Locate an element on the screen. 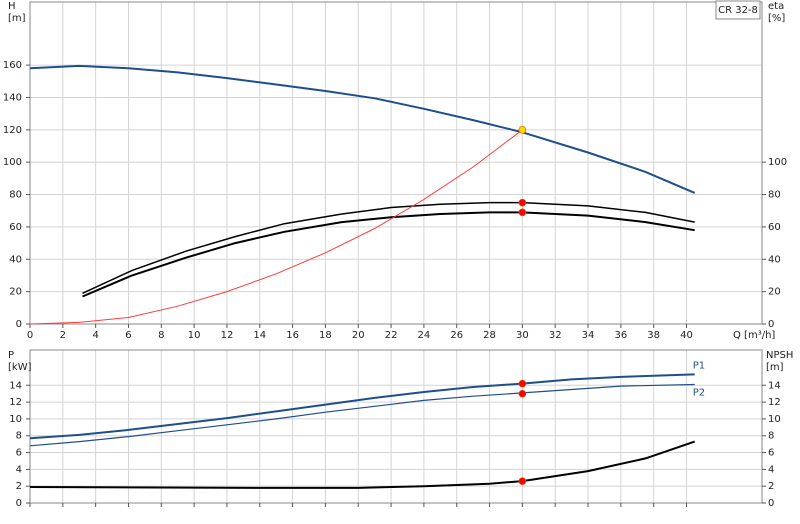  y2-unit: [%] is located at coordinates (776, 18).